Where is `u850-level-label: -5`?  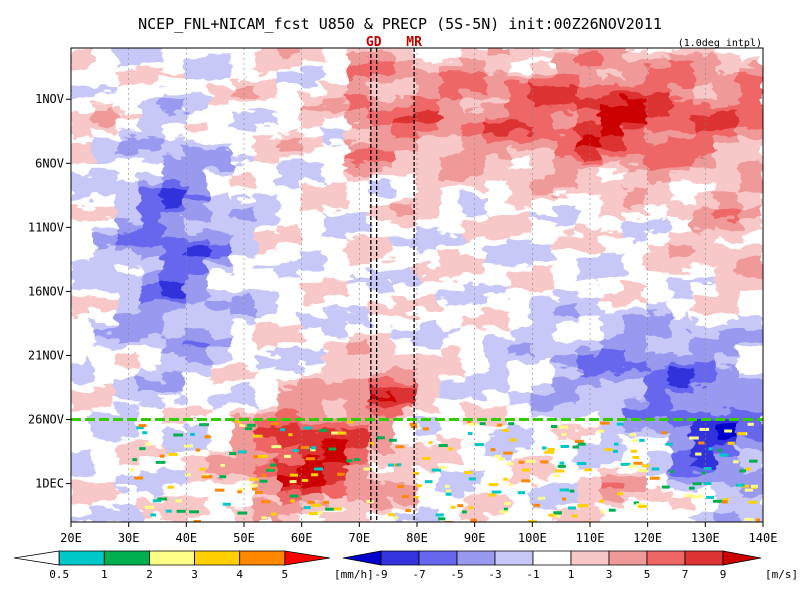 u850-level-label: -5 is located at coordinates (456, 574).